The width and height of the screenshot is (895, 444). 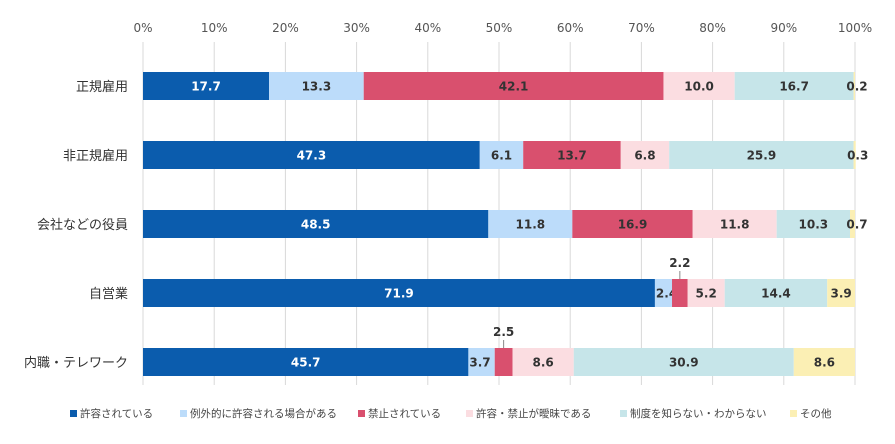 What do you see at coordinates (641, 28) in the screenshot?
I see `x-tick-label: 70%` at bounding box center [641, 28].